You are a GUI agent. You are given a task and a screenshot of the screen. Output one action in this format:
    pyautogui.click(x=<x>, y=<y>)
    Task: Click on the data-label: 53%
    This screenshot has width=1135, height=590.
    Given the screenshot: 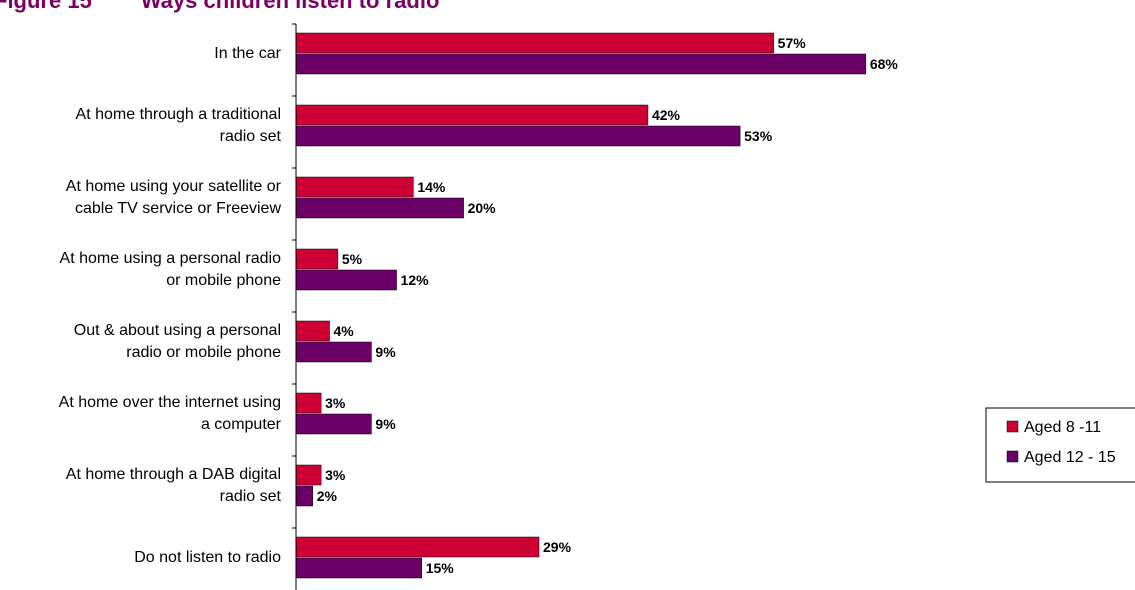 What is the action you would take?
    pyautogui.click(x=758, y=136)
    